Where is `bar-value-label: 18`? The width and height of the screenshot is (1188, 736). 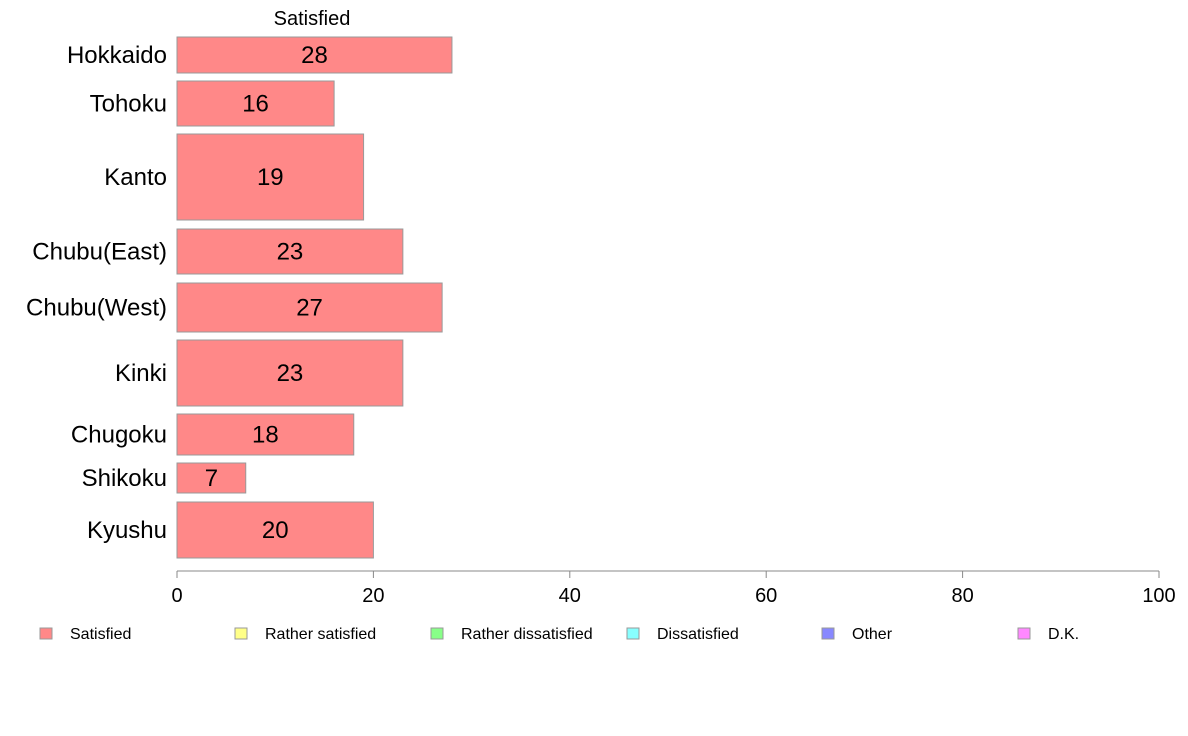 bar-value-label: 18 is located at coordinates (265, 435).